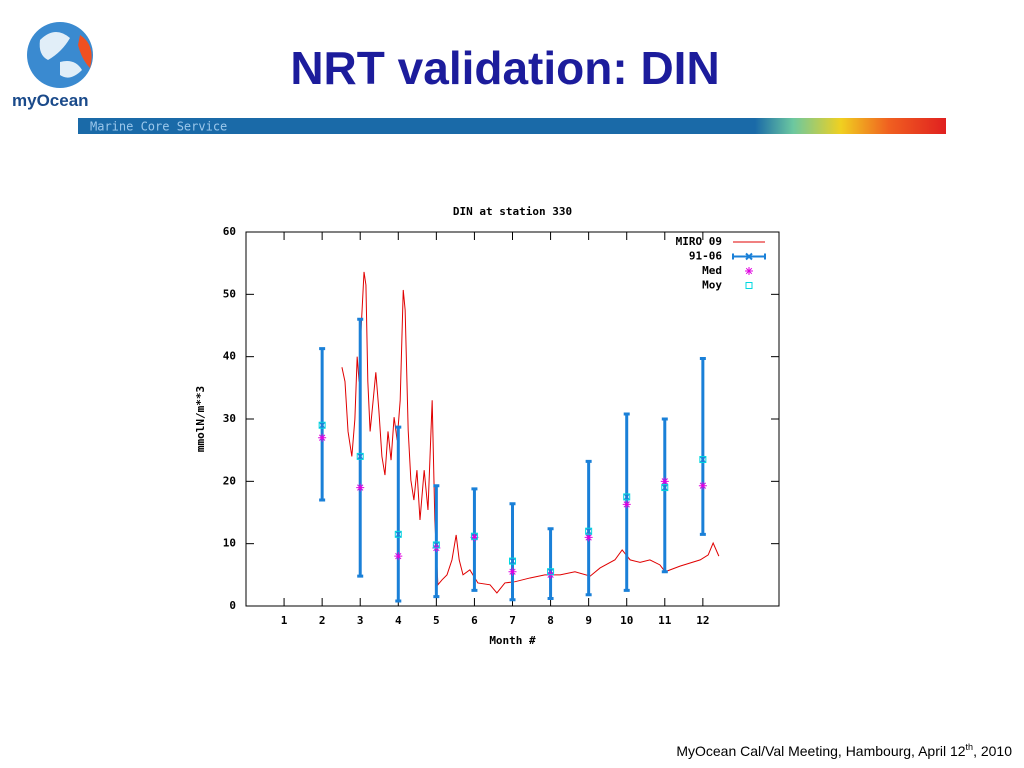 The width and height of the screenshot is (1024, 768). Describe the element at coordinates (436, 620) in the screenshot. I see `x-tick-label: 5` at that location.